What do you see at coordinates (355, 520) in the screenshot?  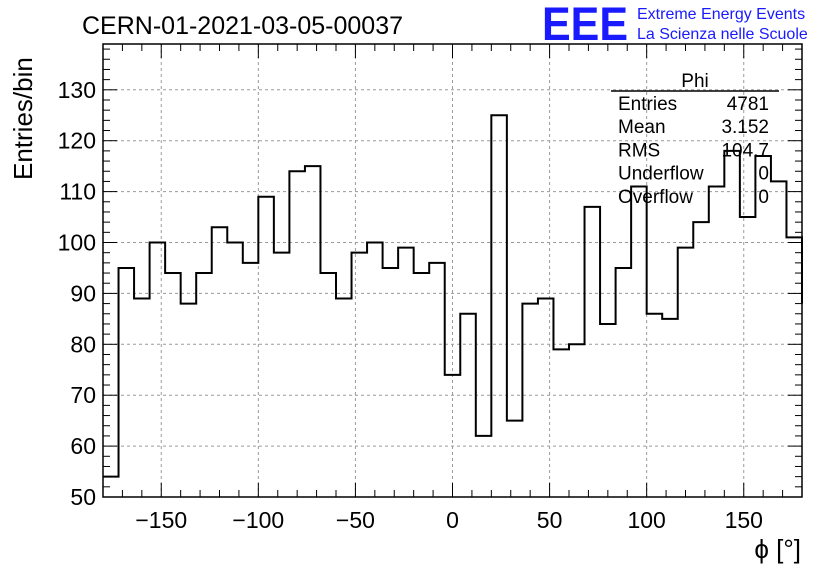 I see `x-tick-label: −50` at bounding box center [355, 520].